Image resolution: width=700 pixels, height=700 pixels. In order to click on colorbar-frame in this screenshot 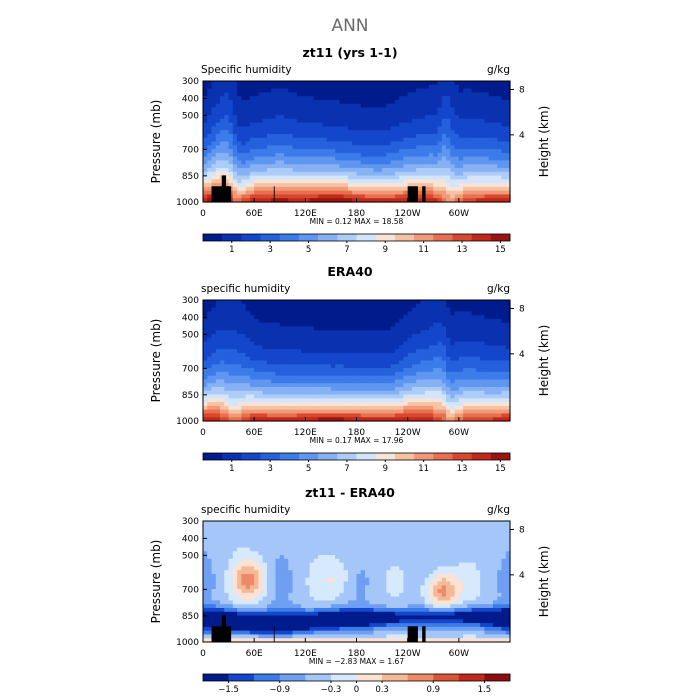, I will do `click(356, 456)`.